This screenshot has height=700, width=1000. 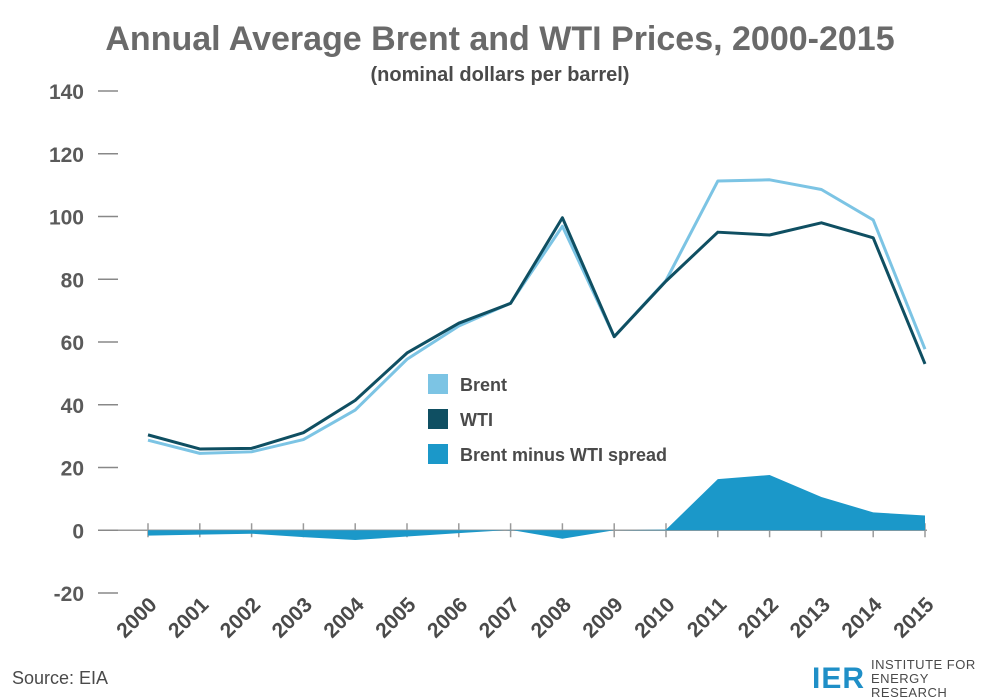 I want to click on x-tick-label: 2000, so click(x=136, y=617).